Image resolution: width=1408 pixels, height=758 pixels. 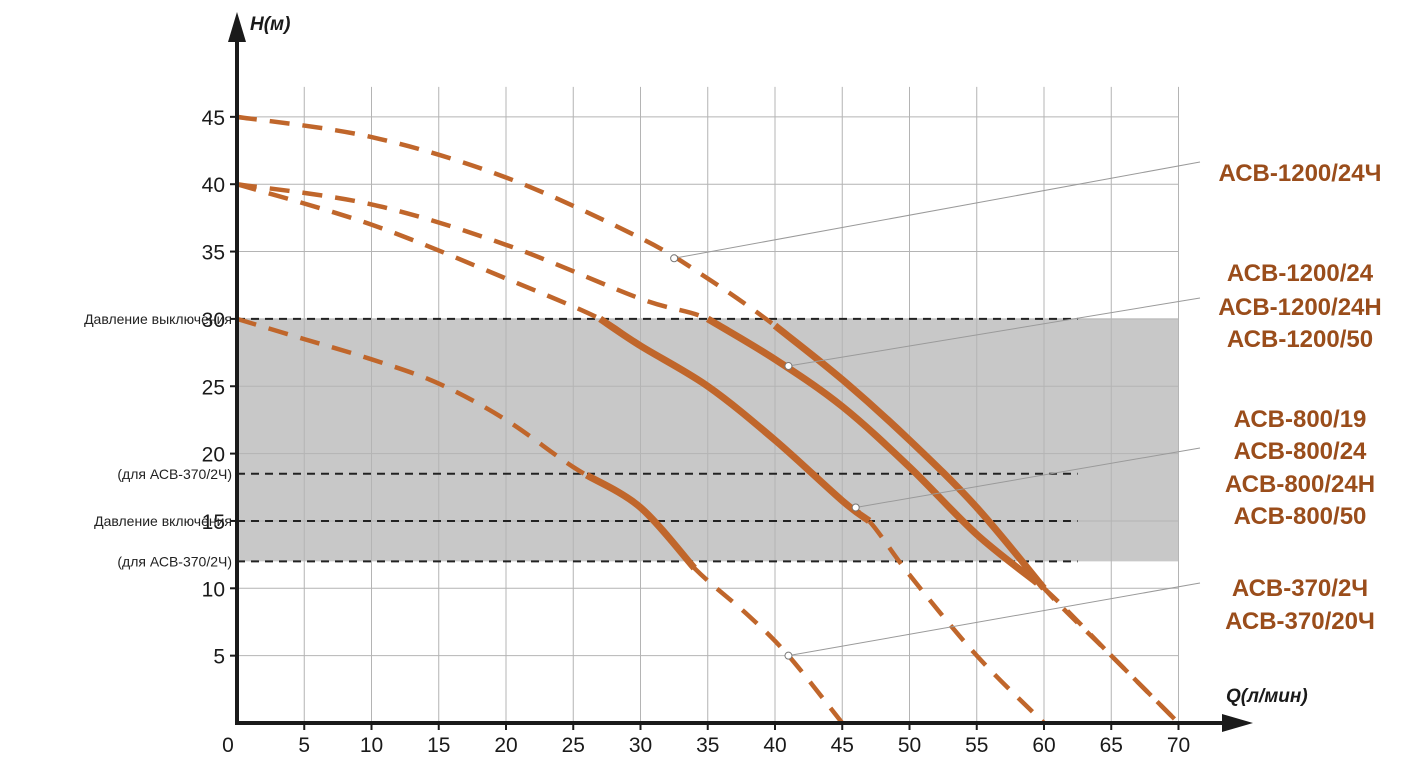 I want to click on x-tick-label: 30, so click(x=640, y=745).